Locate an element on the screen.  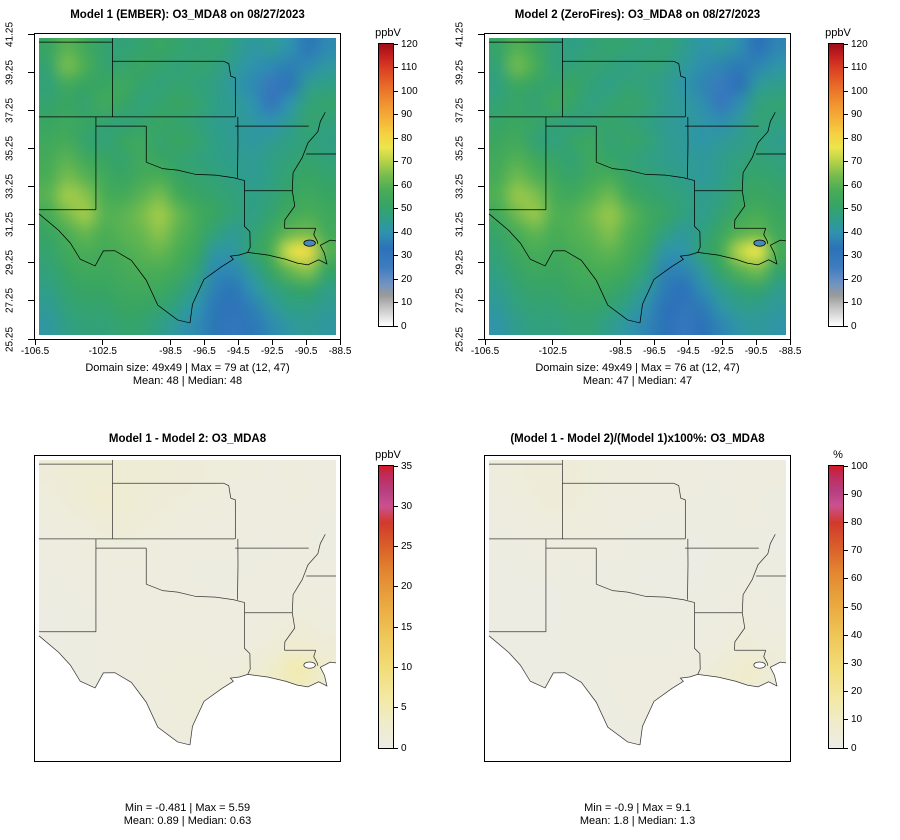
colorbar-units-label: ppbV is located at coordinates (838, 33).